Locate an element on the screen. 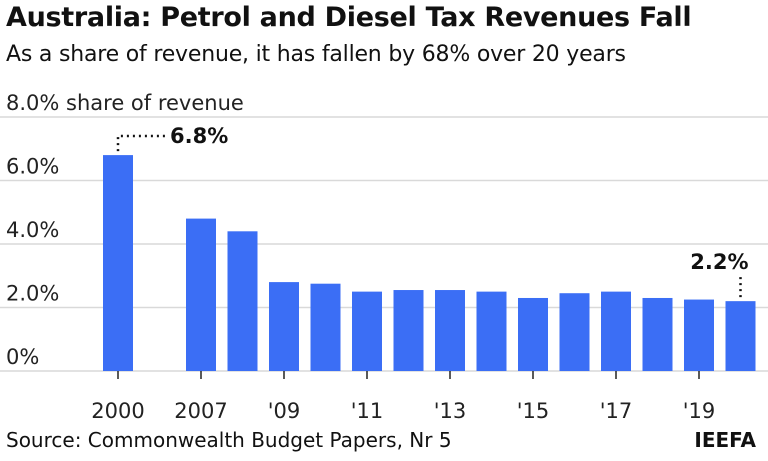 Image resolution: width=768 pixels, height=461 pixels. y-tick-label: 2.0% is located at coordinates (32, 294).